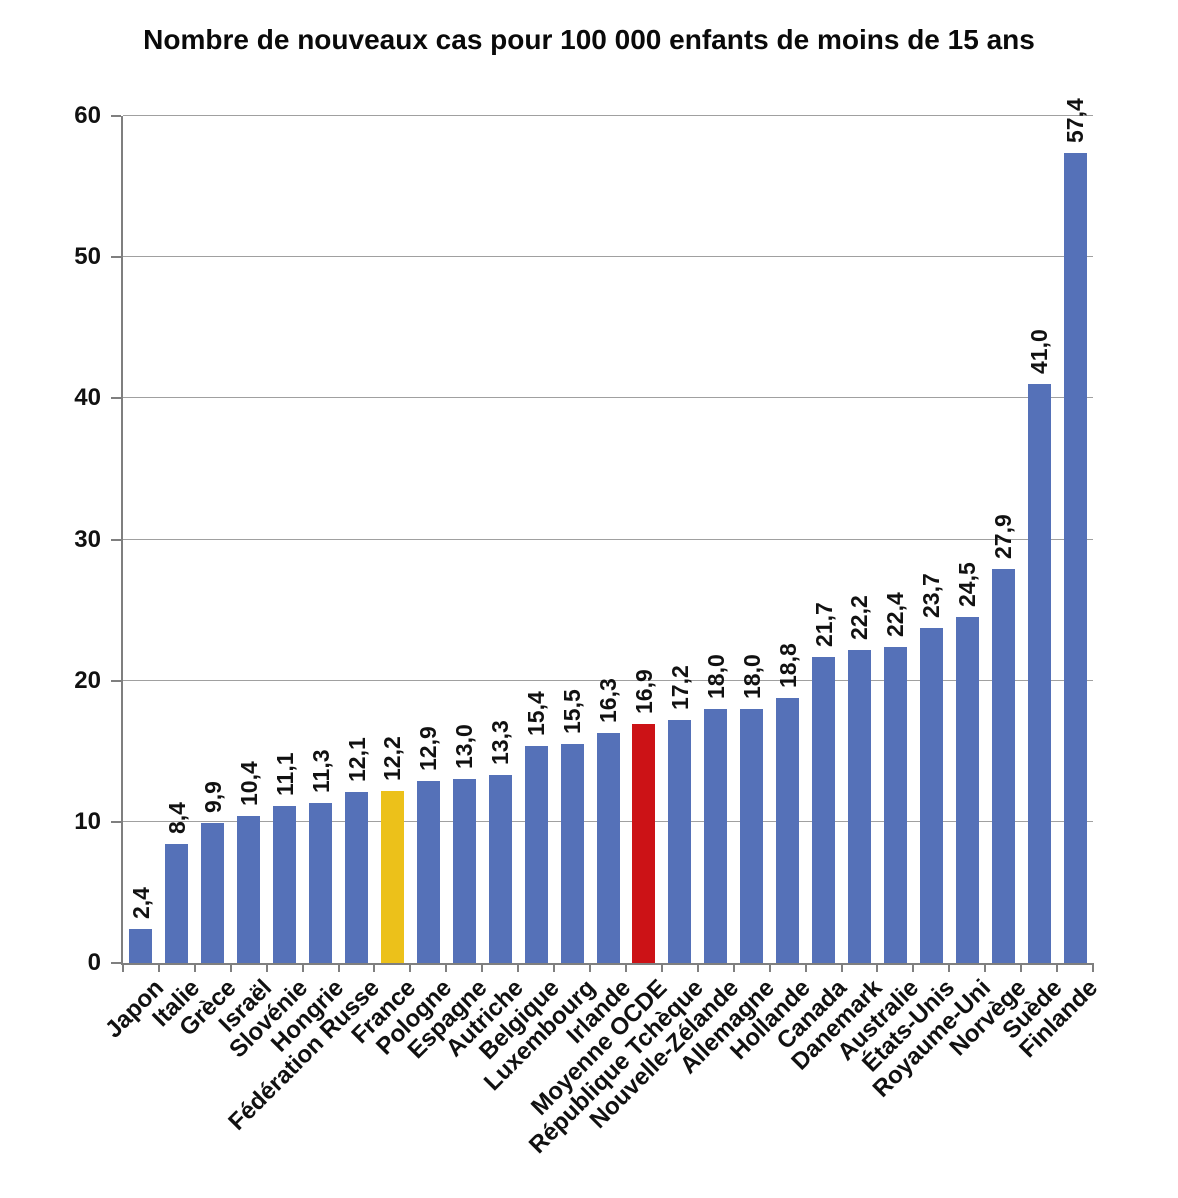  I want to click on bar-irlande, so click(608, 848).